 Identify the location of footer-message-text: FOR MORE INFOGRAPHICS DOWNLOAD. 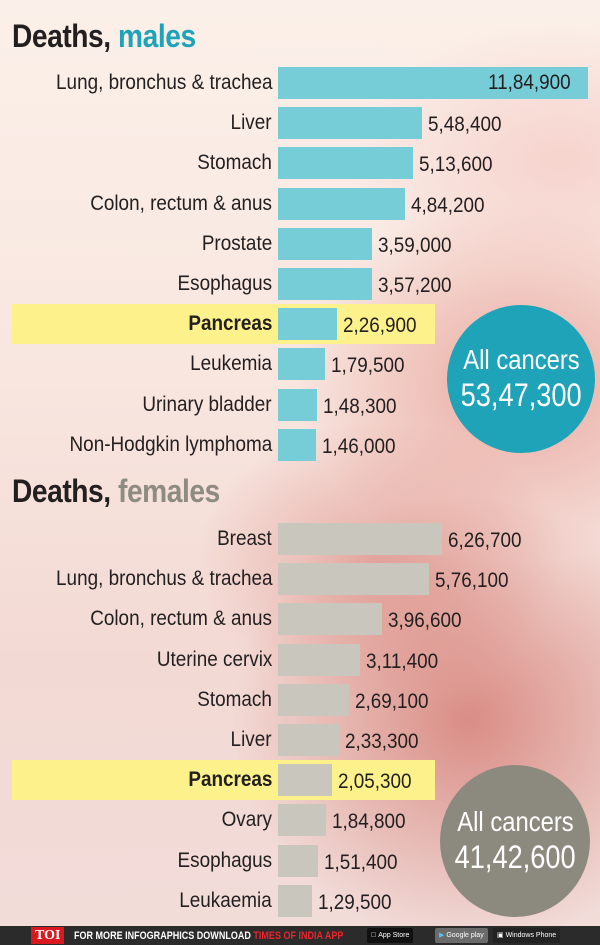
(163, 935).